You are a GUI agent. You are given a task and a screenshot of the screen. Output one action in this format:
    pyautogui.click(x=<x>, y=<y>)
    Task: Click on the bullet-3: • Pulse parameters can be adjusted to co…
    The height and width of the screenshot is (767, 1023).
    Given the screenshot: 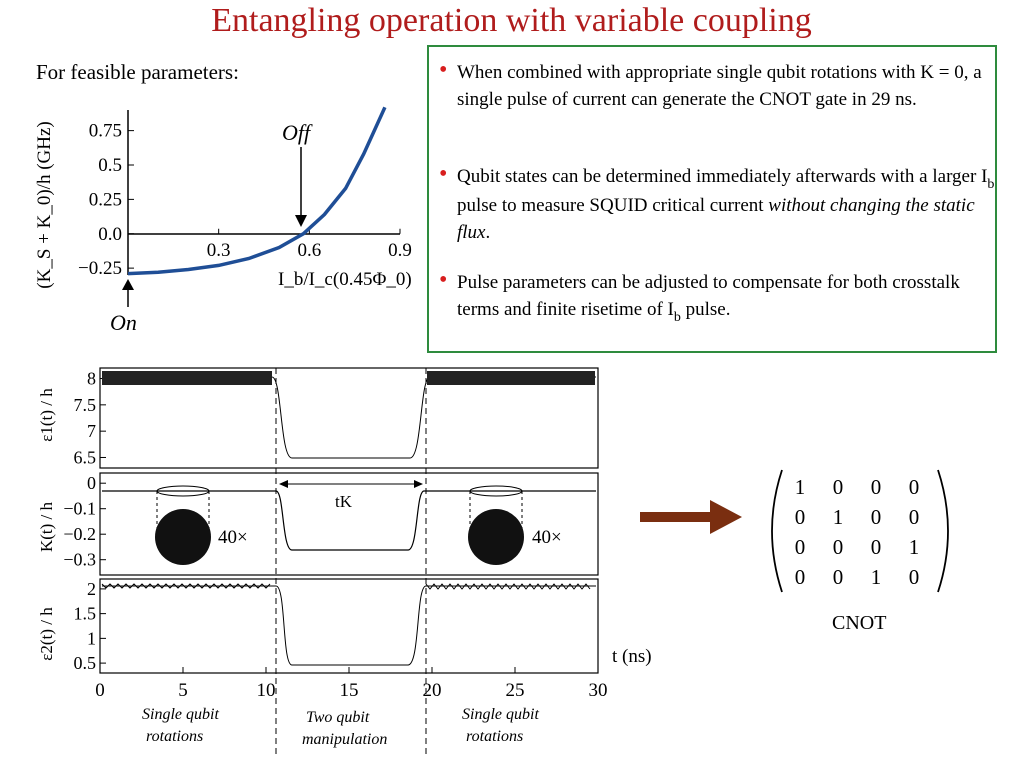 What is the action you would take?
    pyautogui.click(x=720, y=296)
    